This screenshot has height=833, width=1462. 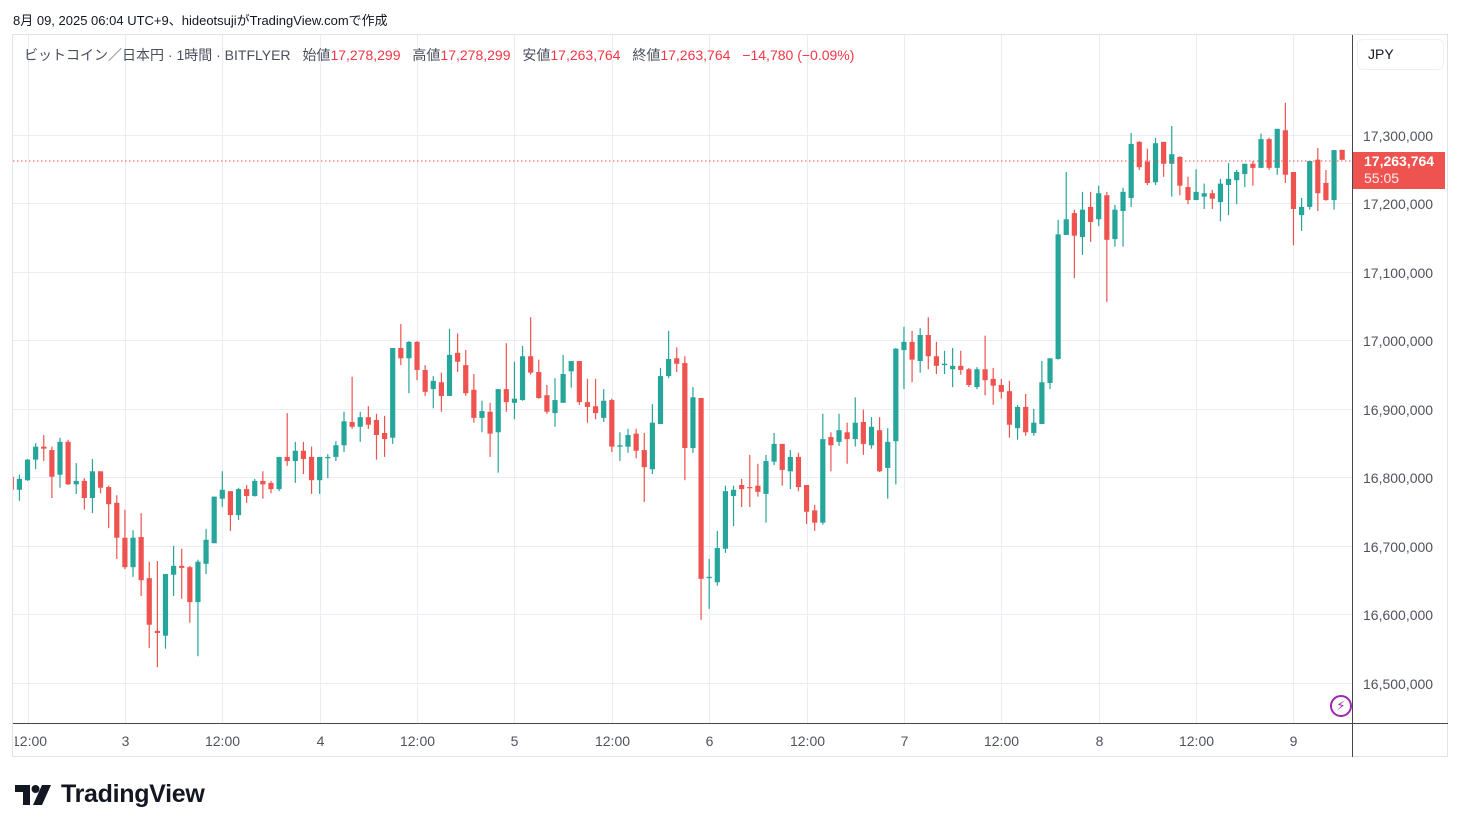 What do you see at coordinates (157, 55) in the screenshot?
I see `symbol-info: ビットコイン／日本円 · 1時間 · BITFLYER` at bounding box center [157, 55].